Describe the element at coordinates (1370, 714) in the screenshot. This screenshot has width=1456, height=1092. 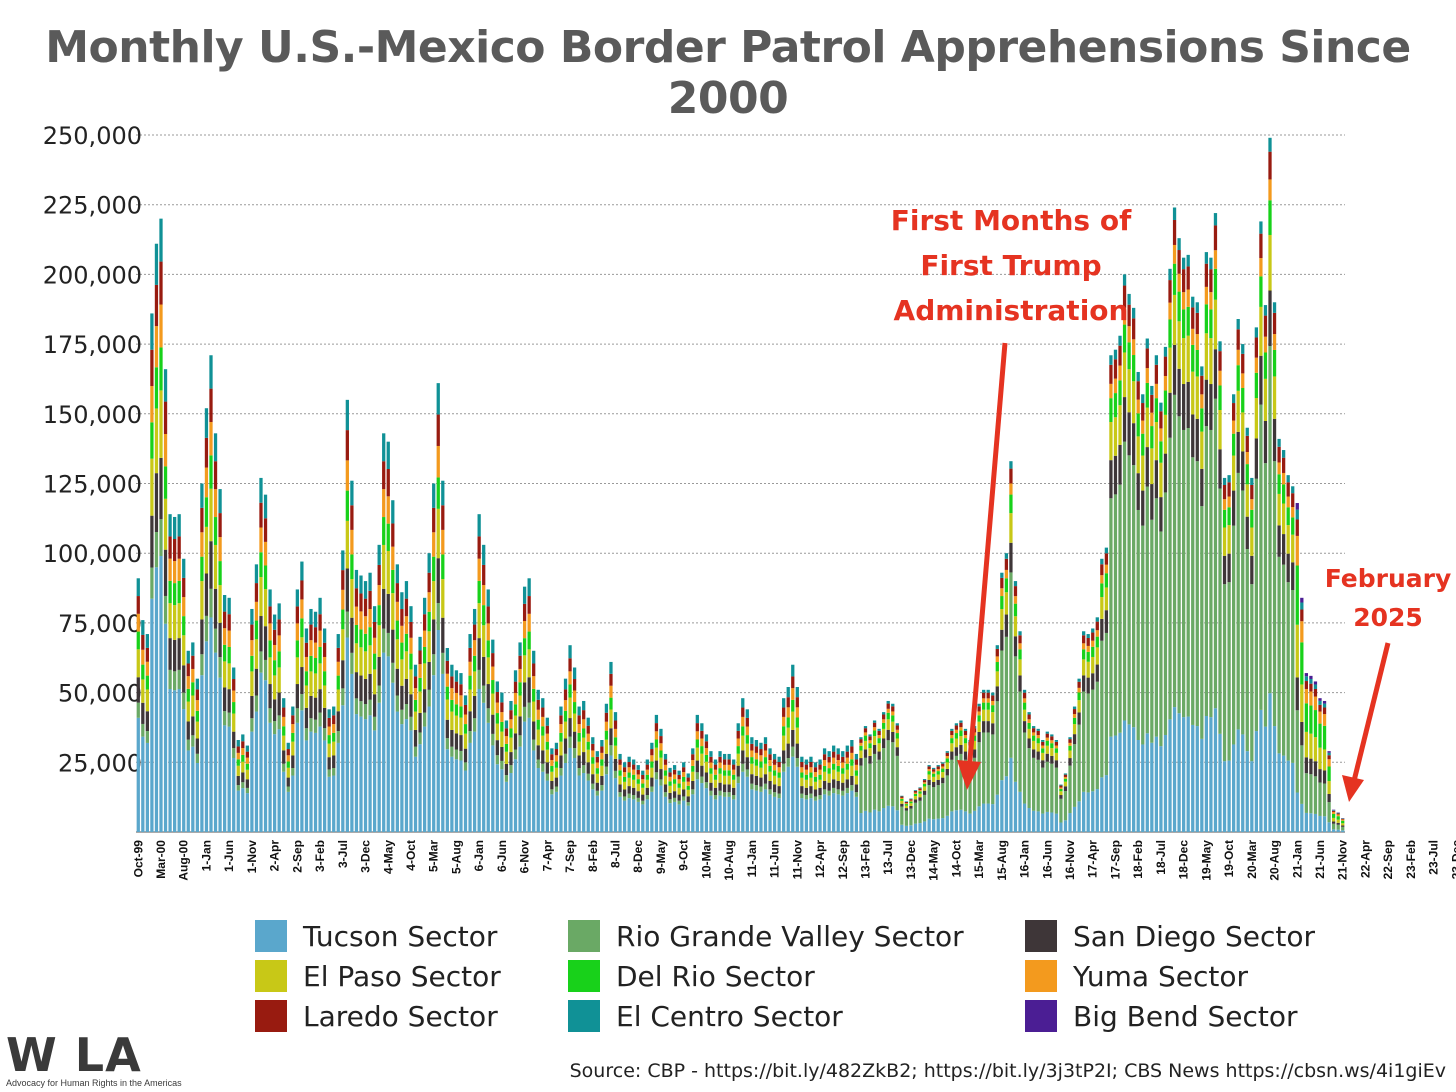
I see `feb-annotation-arrow` at that location.